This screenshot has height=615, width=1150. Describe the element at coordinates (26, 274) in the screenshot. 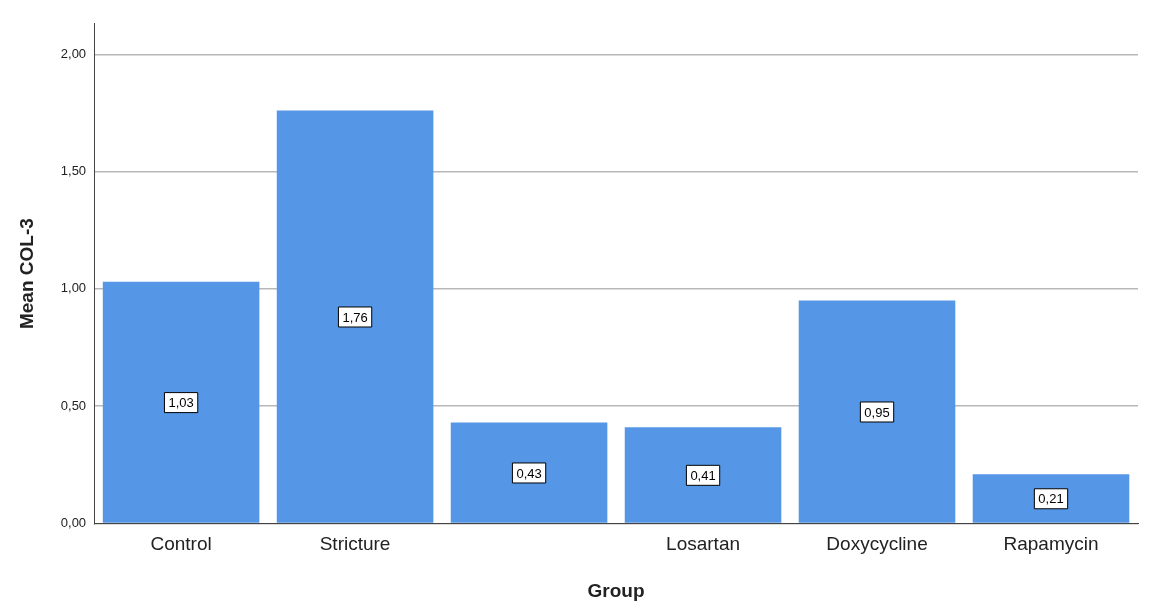

I see `y-axis-title: Mean COL-3` at that location.